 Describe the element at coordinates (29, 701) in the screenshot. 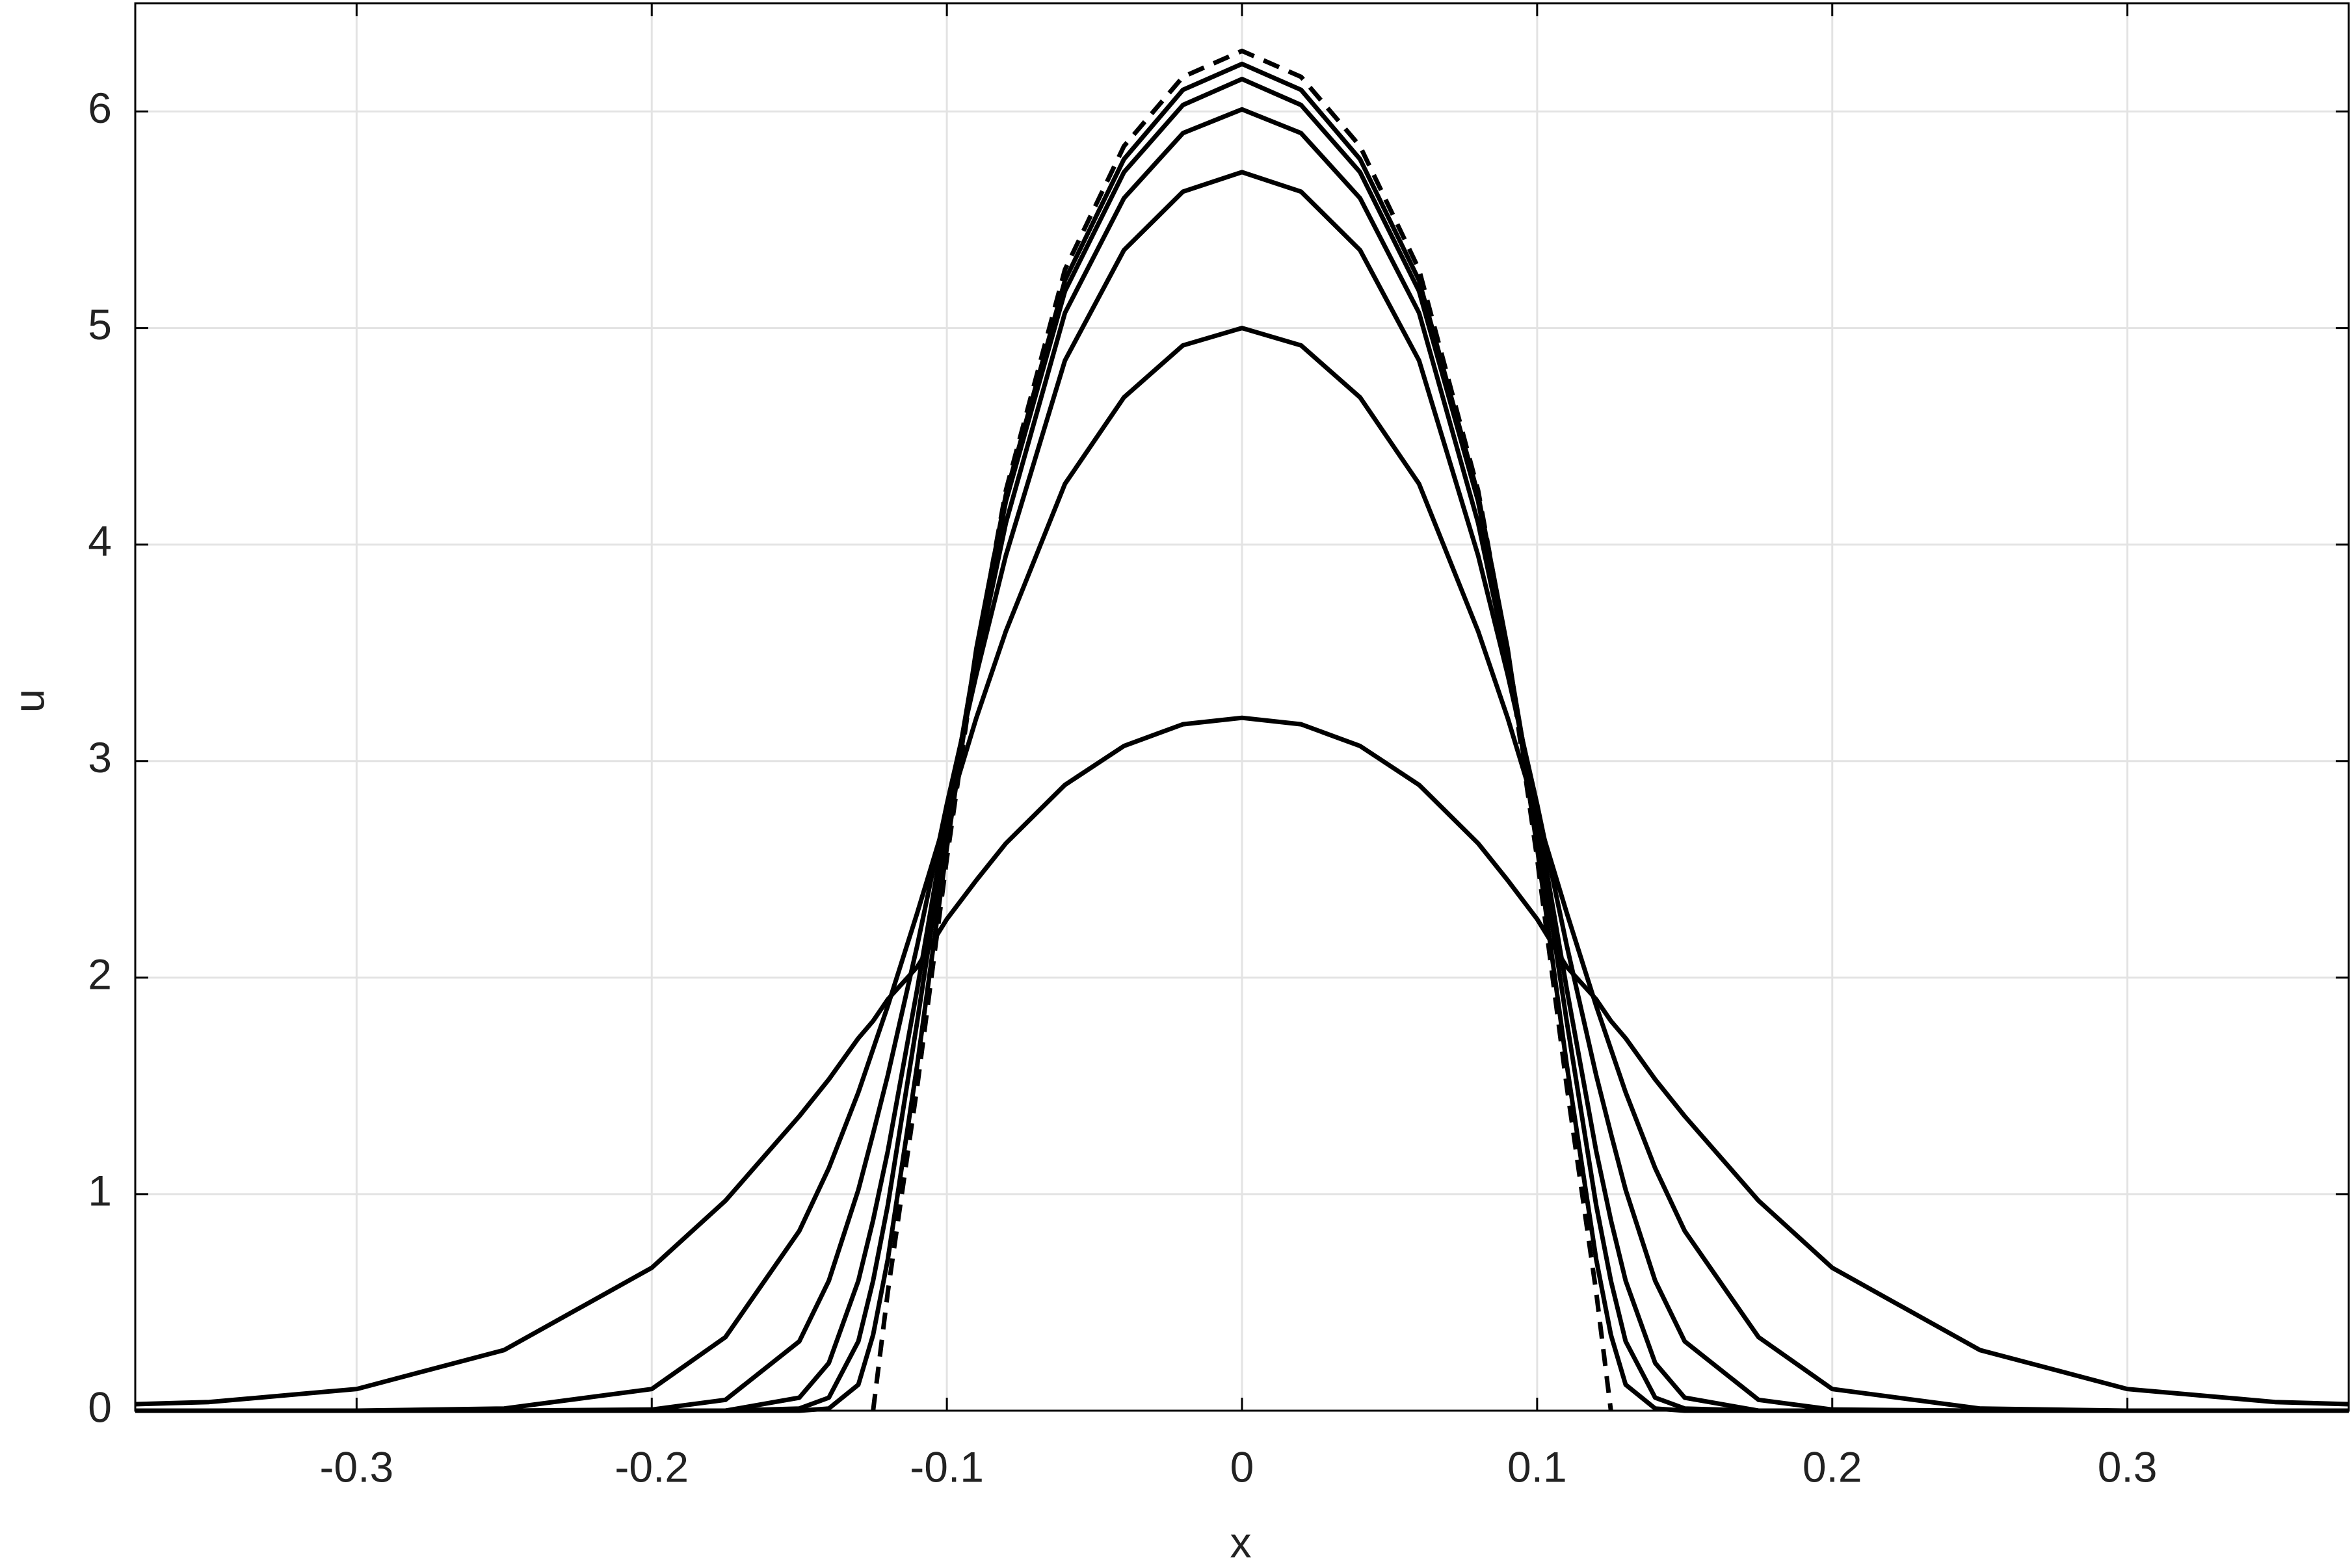

I see `y-axis-label: u` at that location.